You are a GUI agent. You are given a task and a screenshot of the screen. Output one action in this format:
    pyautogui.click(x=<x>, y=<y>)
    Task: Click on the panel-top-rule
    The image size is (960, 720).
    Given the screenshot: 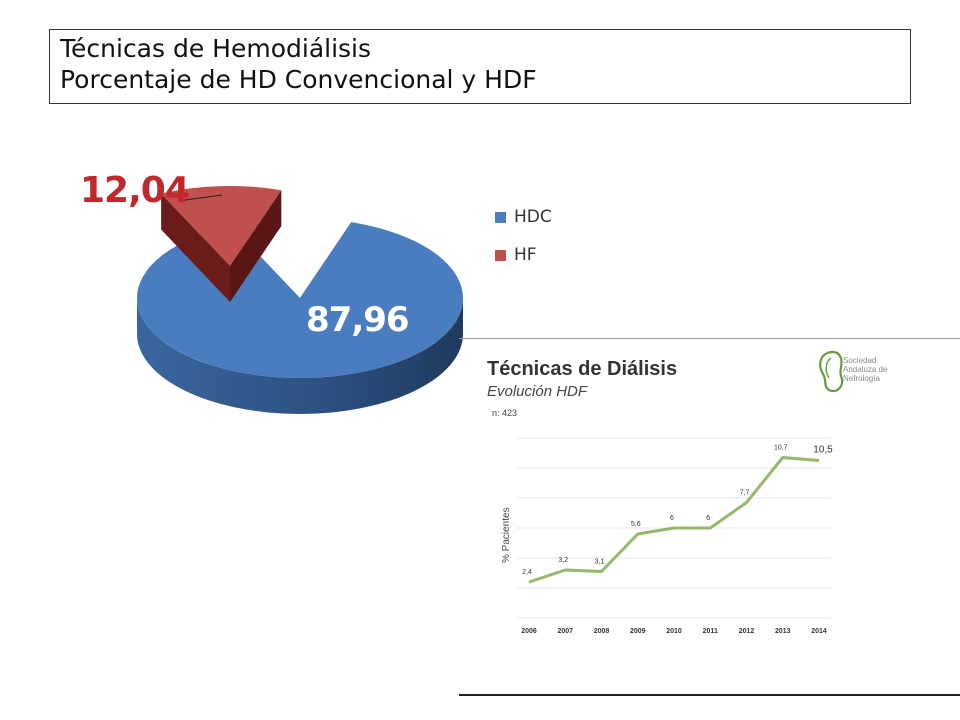 What is the action you would take?
    pyautogui.click(x=709, y=338)
    